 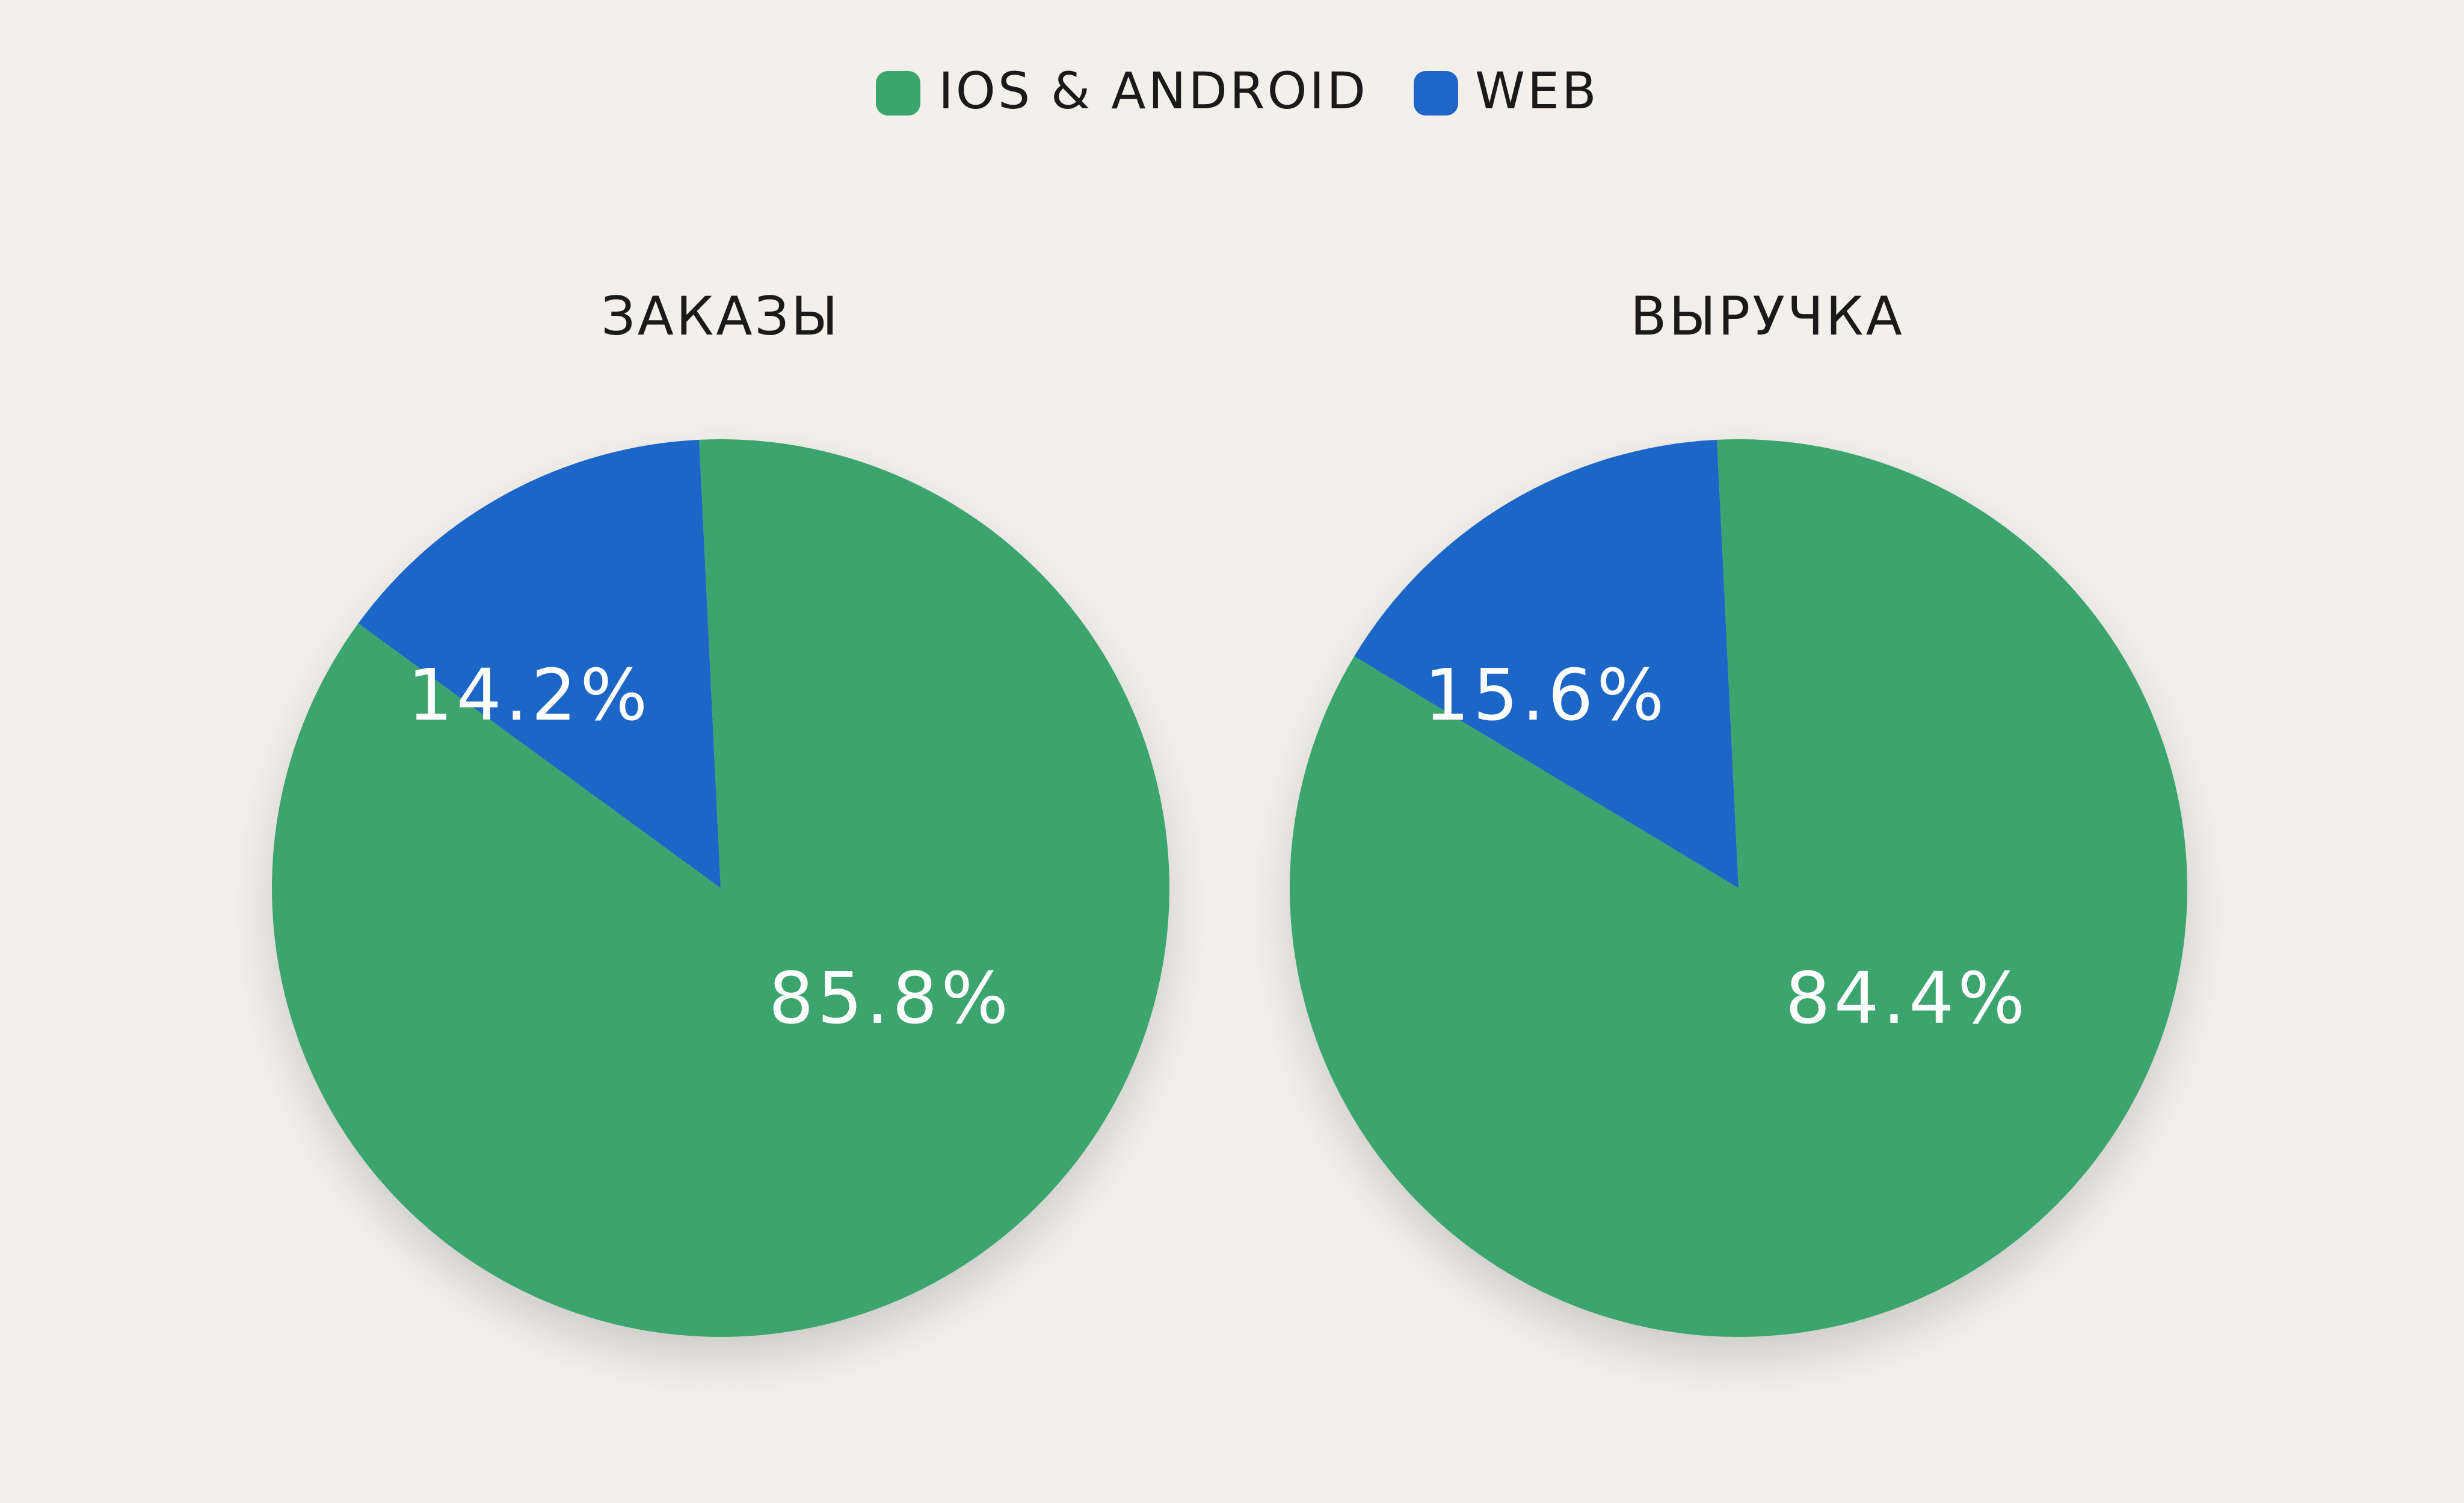 What do you see at coordinates (1768, 316) in the screenshot?
I see `chart-title-revenue: ВЫРУЧКА` at bounding box center [1768, 316].